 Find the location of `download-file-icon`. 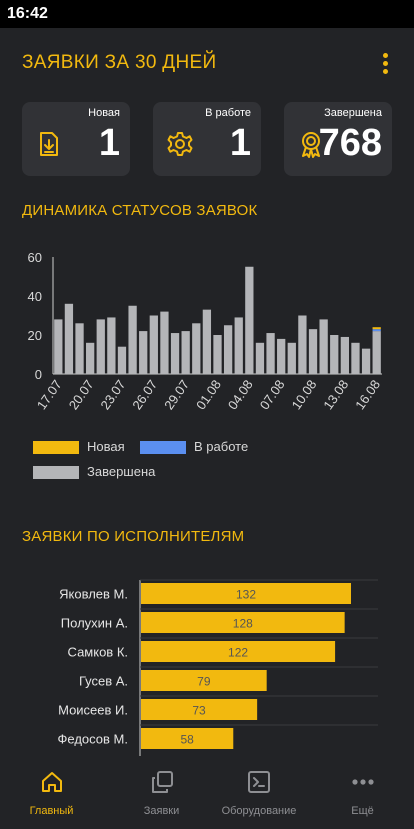

download-file-icon is located at coordinates (49, 144).